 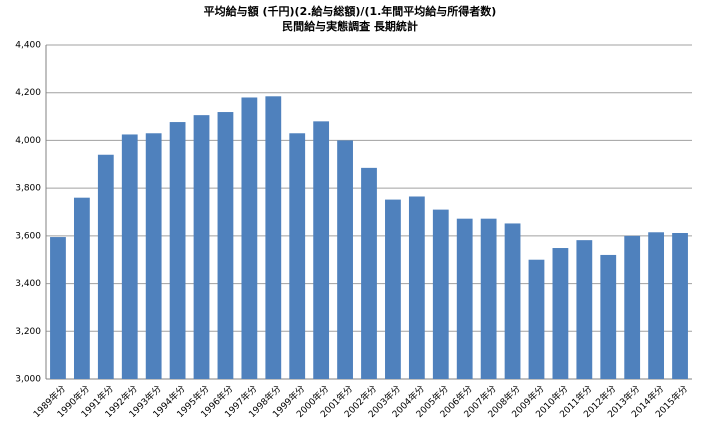 What do you see at coordinates (350, 11) in the screenshot?
I see `chart-title: 平均給与額 (千円)(2.給与総額)/(1.年間平均給与所得者数)` at bounding box center [350, 11].